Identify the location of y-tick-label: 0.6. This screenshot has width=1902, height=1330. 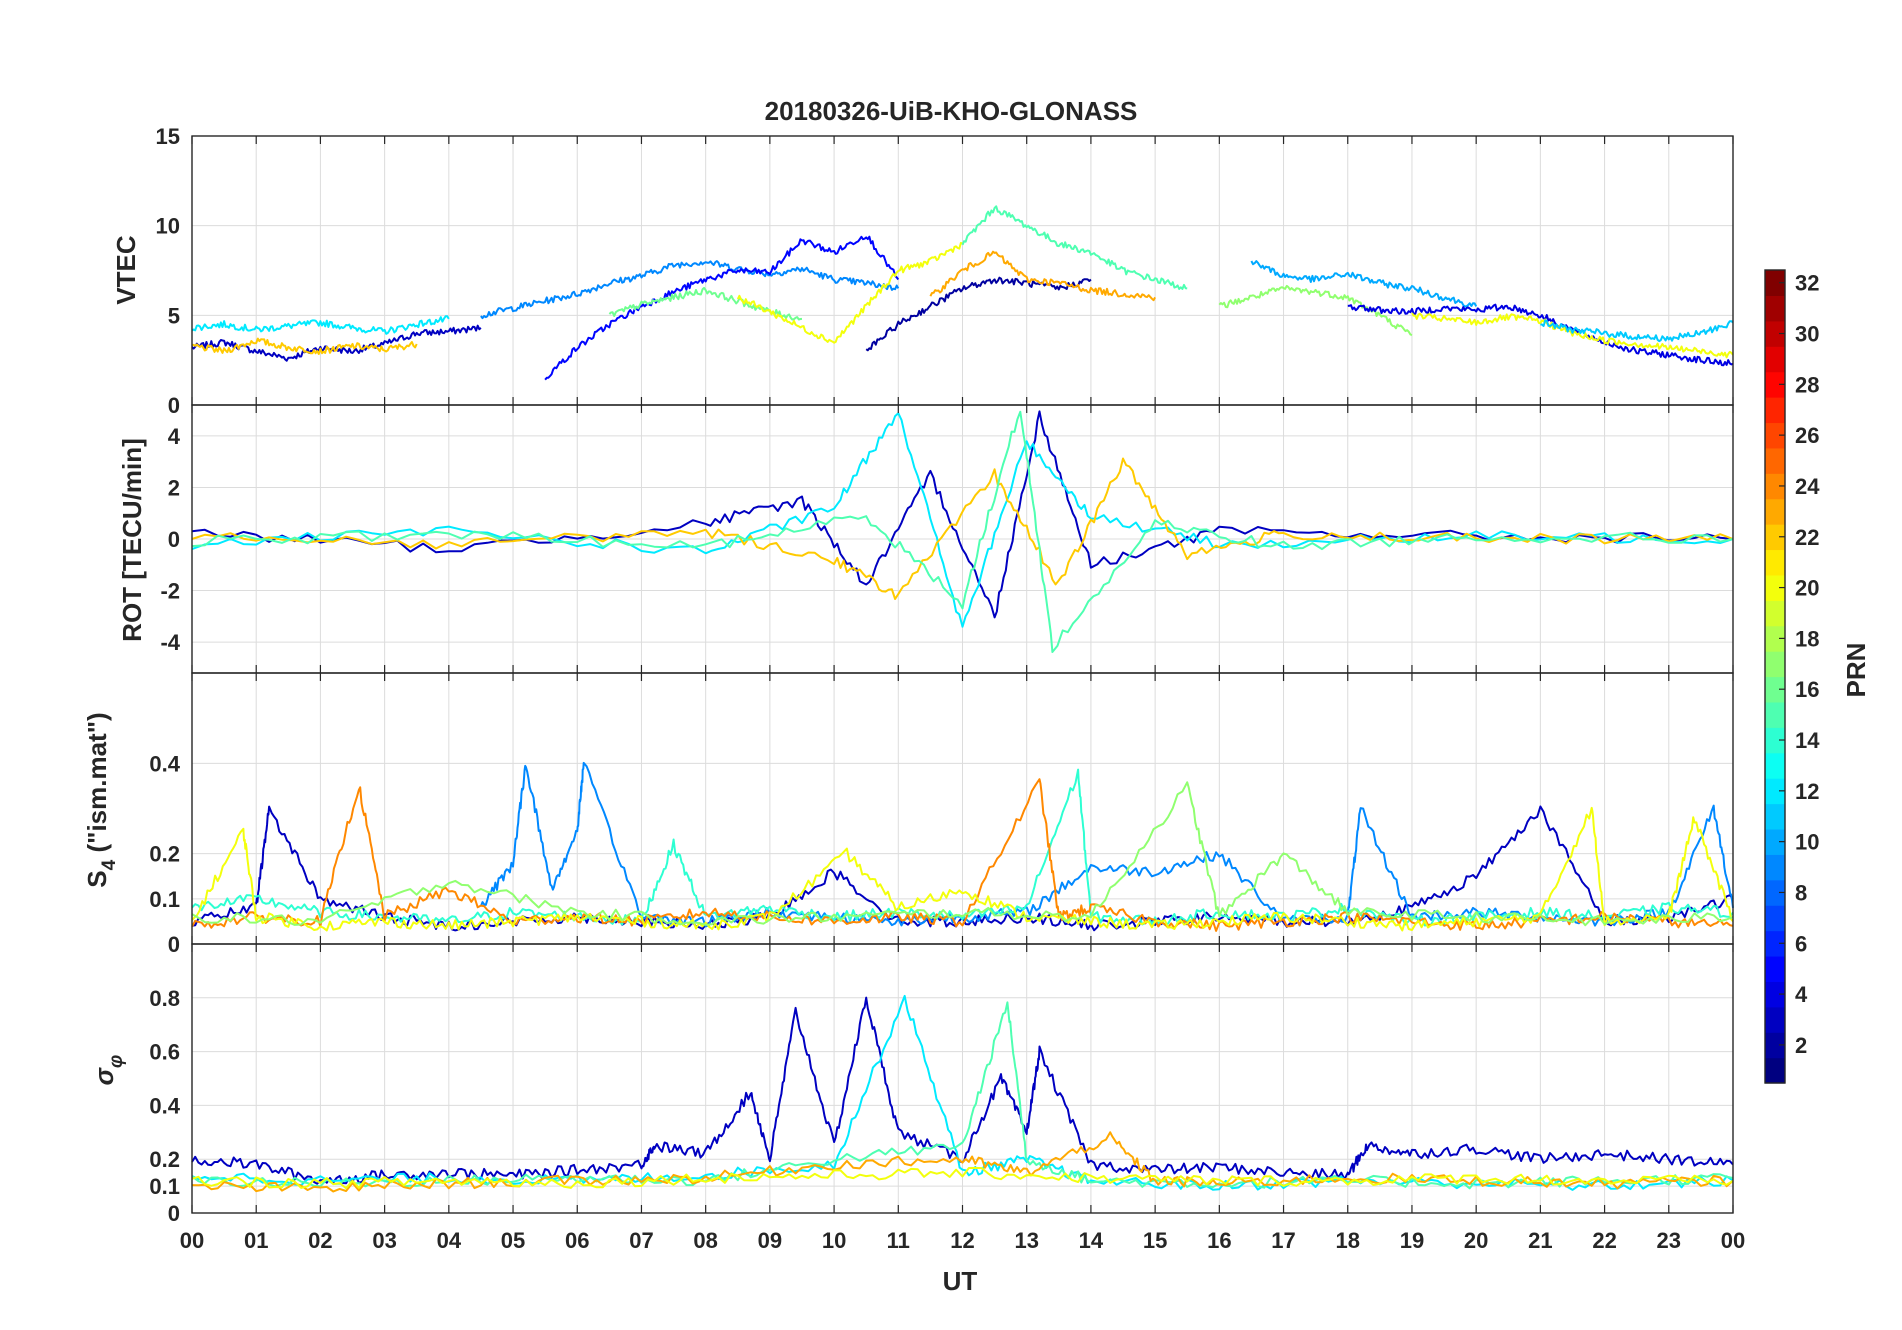
(164, 1052).